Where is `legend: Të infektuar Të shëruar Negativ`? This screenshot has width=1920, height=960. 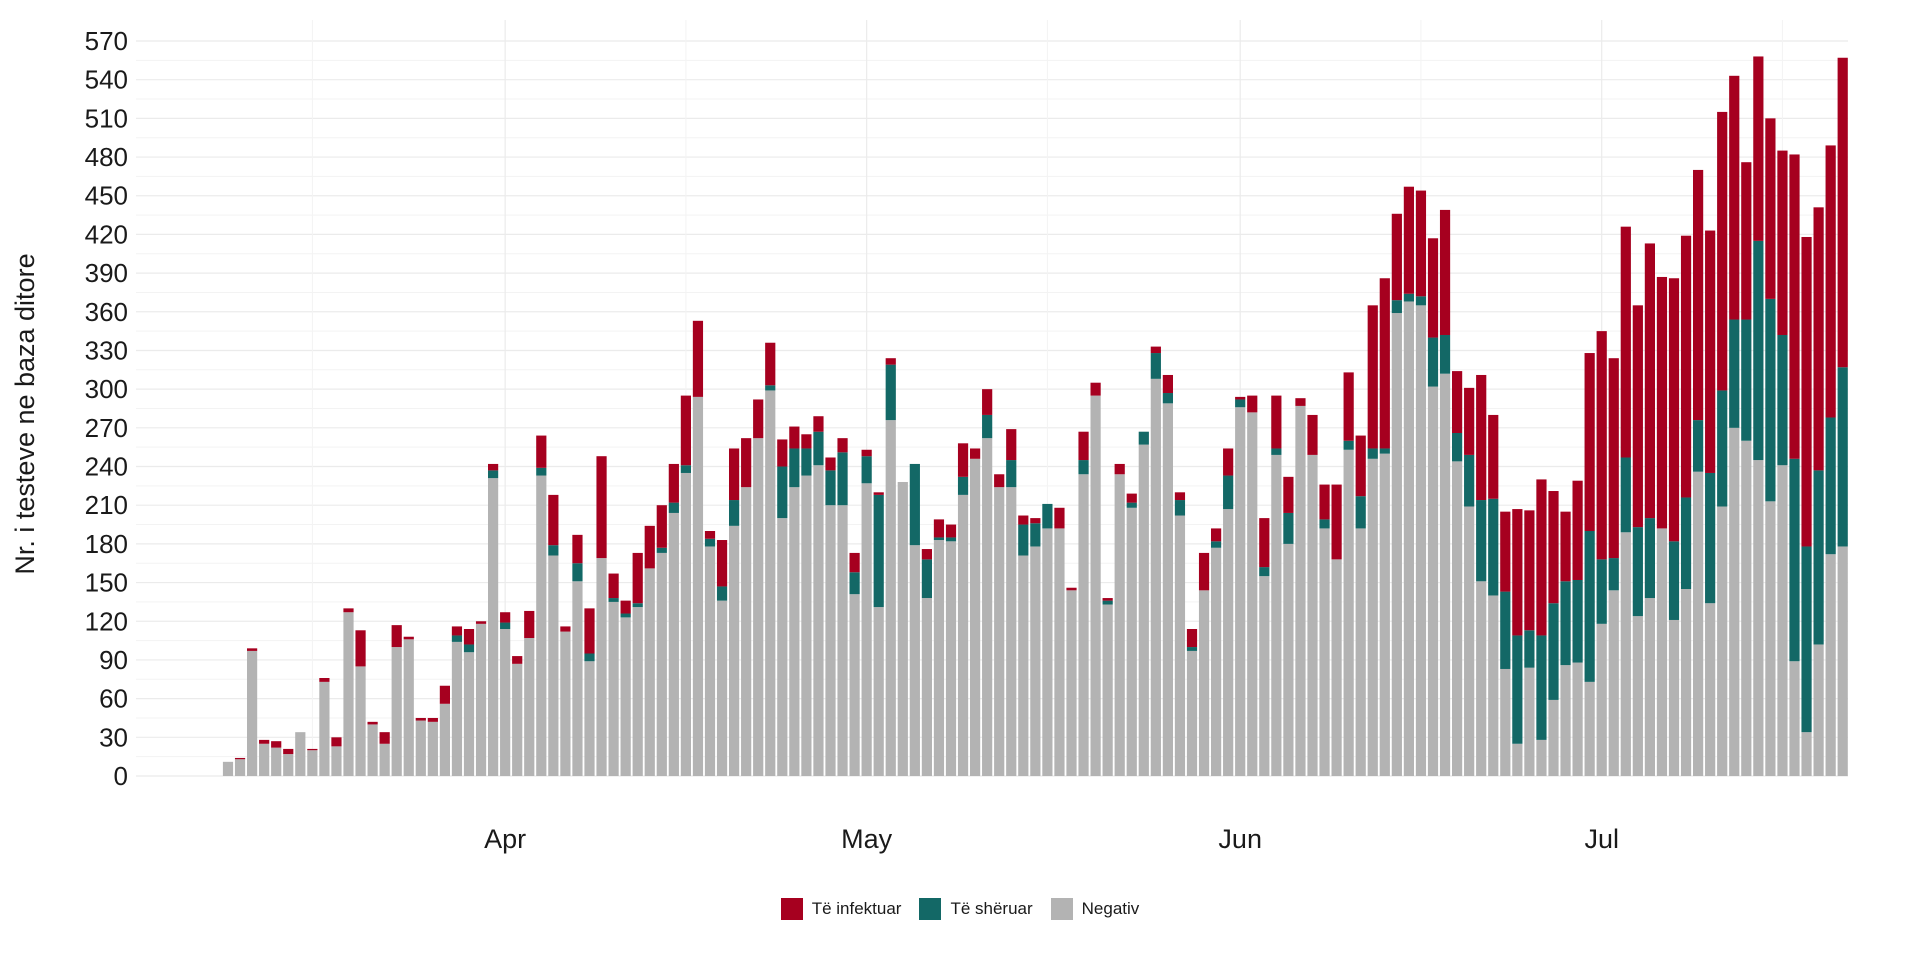 legend: Të infektuar Të shëruar Negativ is located at coordinates (960, 909).